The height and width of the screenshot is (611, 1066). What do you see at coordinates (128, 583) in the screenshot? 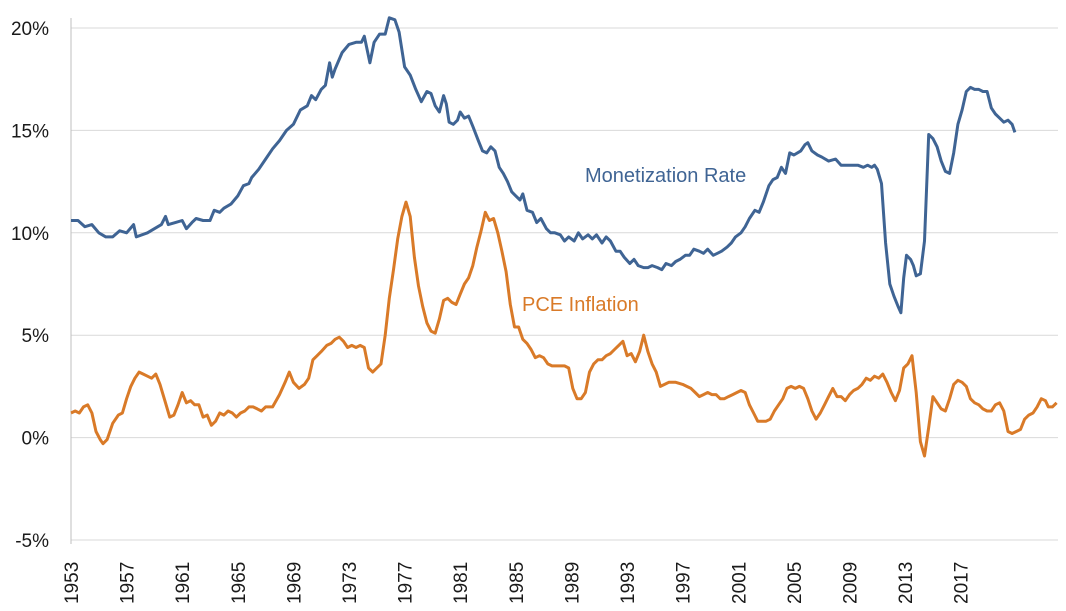
I see `x-tick-label: 1957` at bounding box center [128, 583].